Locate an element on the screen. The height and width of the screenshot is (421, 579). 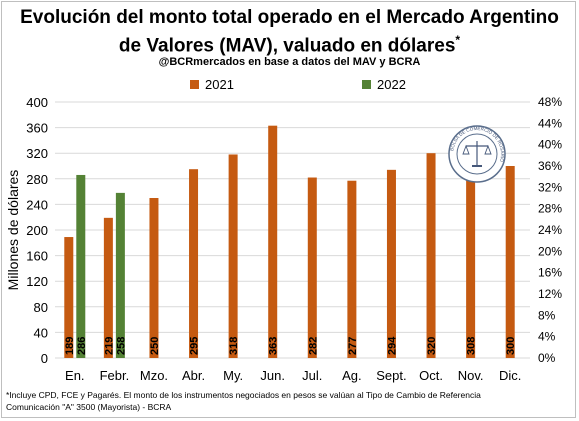
x-tick-label: My. is located at coordinates (233, 375).